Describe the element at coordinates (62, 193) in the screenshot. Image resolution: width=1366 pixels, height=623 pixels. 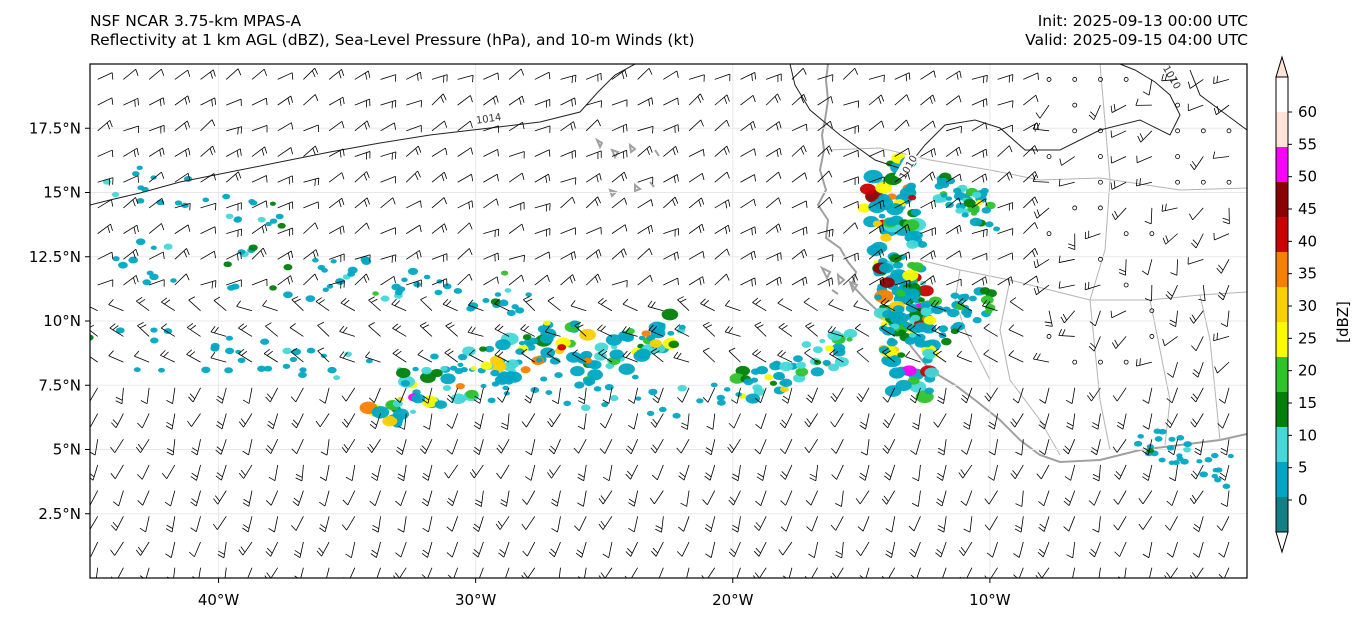
I see `lat-tick-label: 15°N` at that location.